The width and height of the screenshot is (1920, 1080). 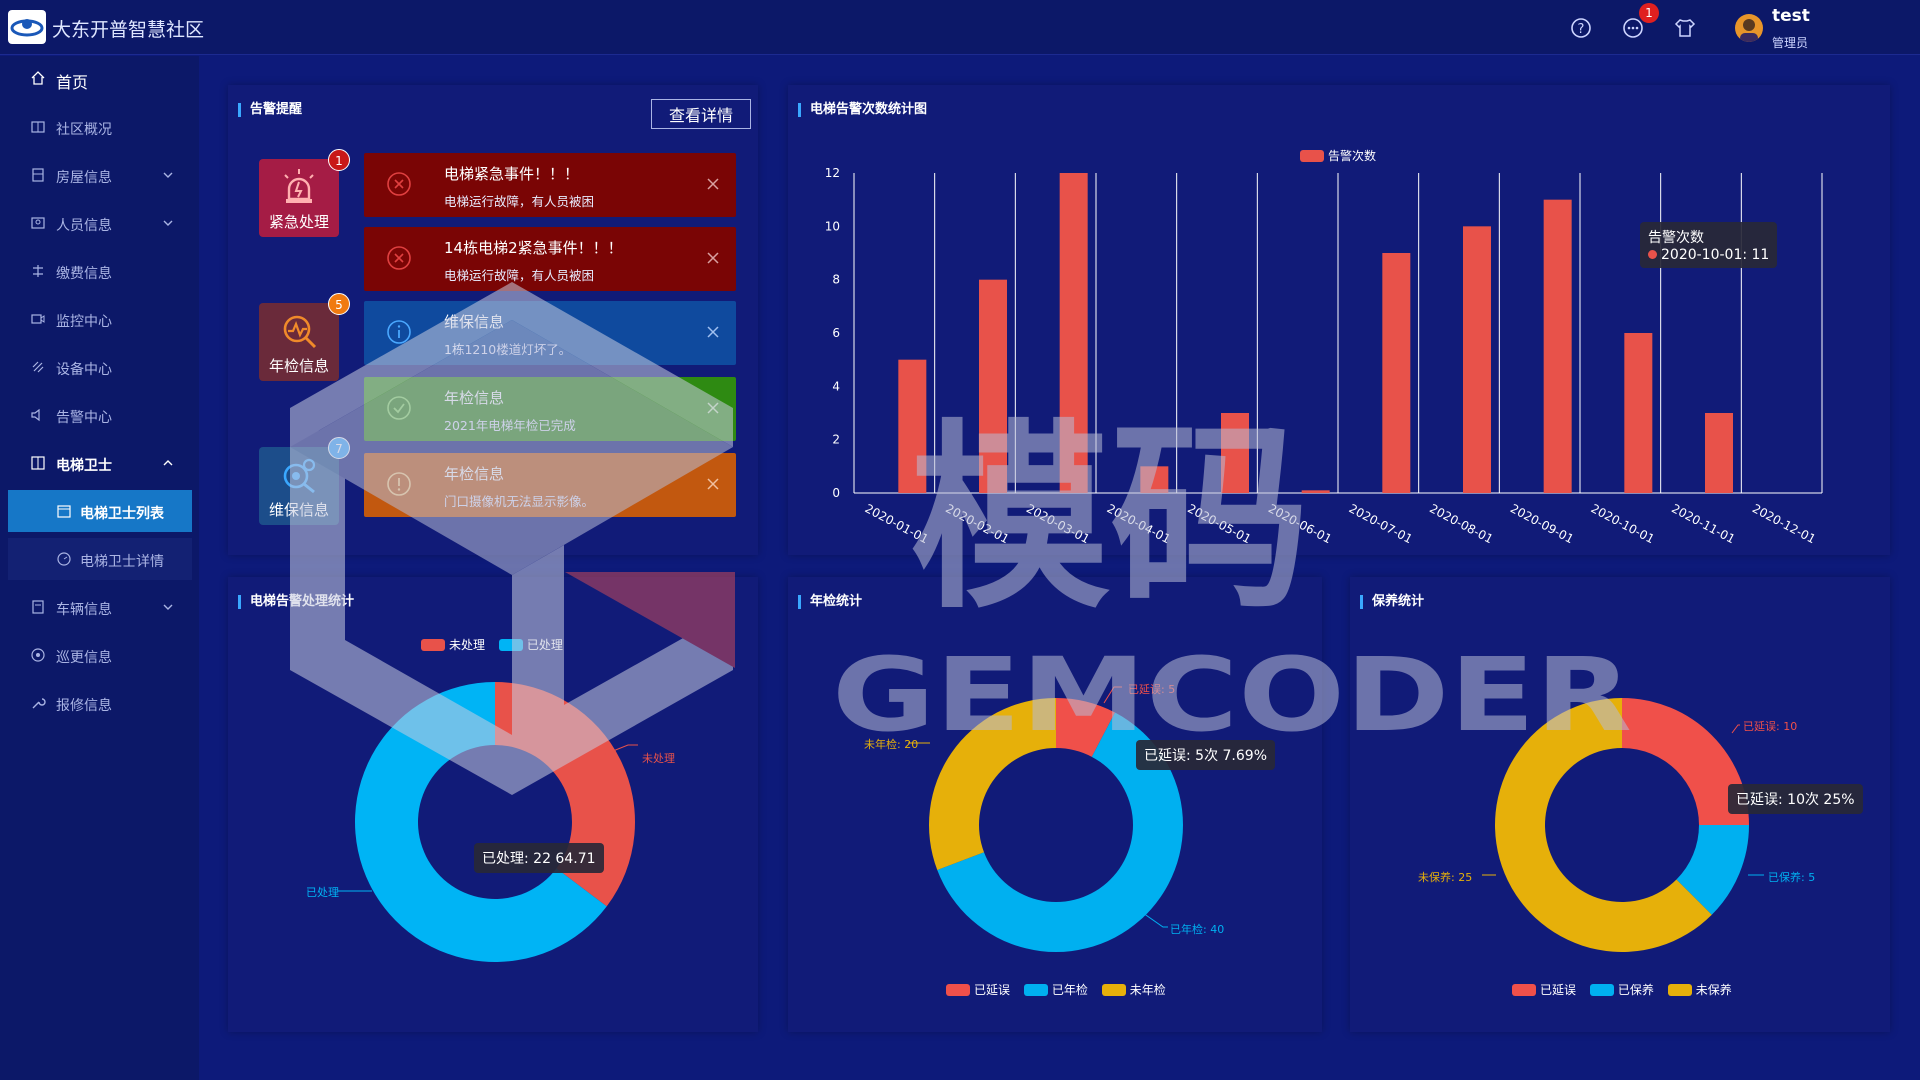 What do you see at coordinates (1147, 990) in the screenshot?
I see `legend-label: 未年检` at bounding box center [1147, 990].